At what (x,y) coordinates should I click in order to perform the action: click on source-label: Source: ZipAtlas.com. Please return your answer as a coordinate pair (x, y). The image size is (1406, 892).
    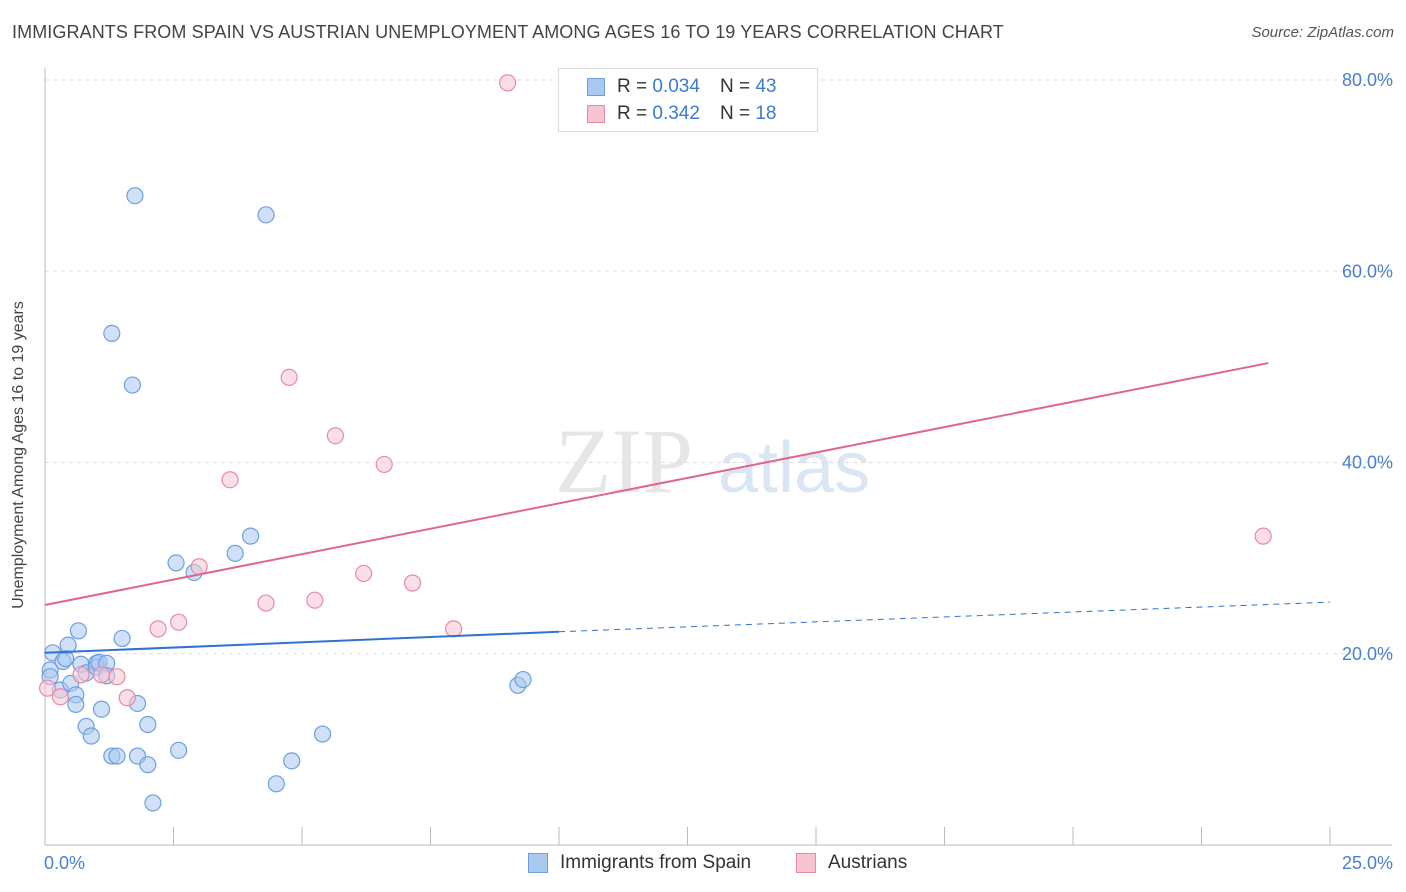
    Looking at the image, I should click on (1322, 32).